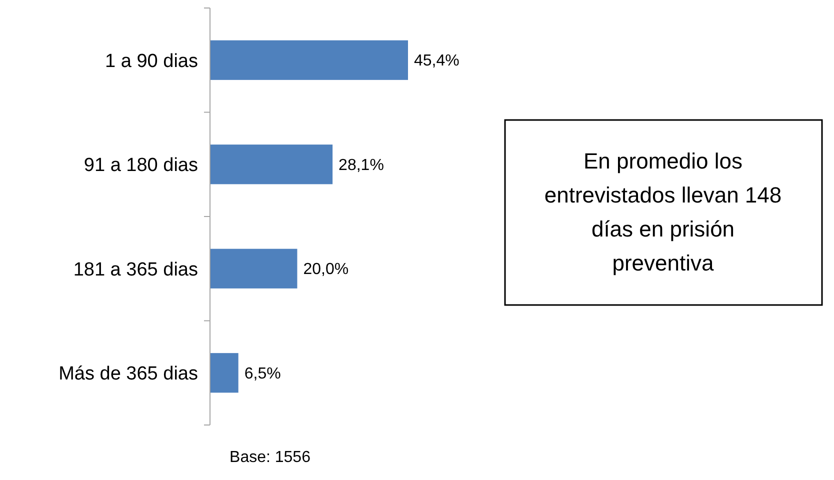  What do you see at coordinates (361, 165) in the screenshot?
I see `data-label: 28,1%` at bounding box center [361, 165].